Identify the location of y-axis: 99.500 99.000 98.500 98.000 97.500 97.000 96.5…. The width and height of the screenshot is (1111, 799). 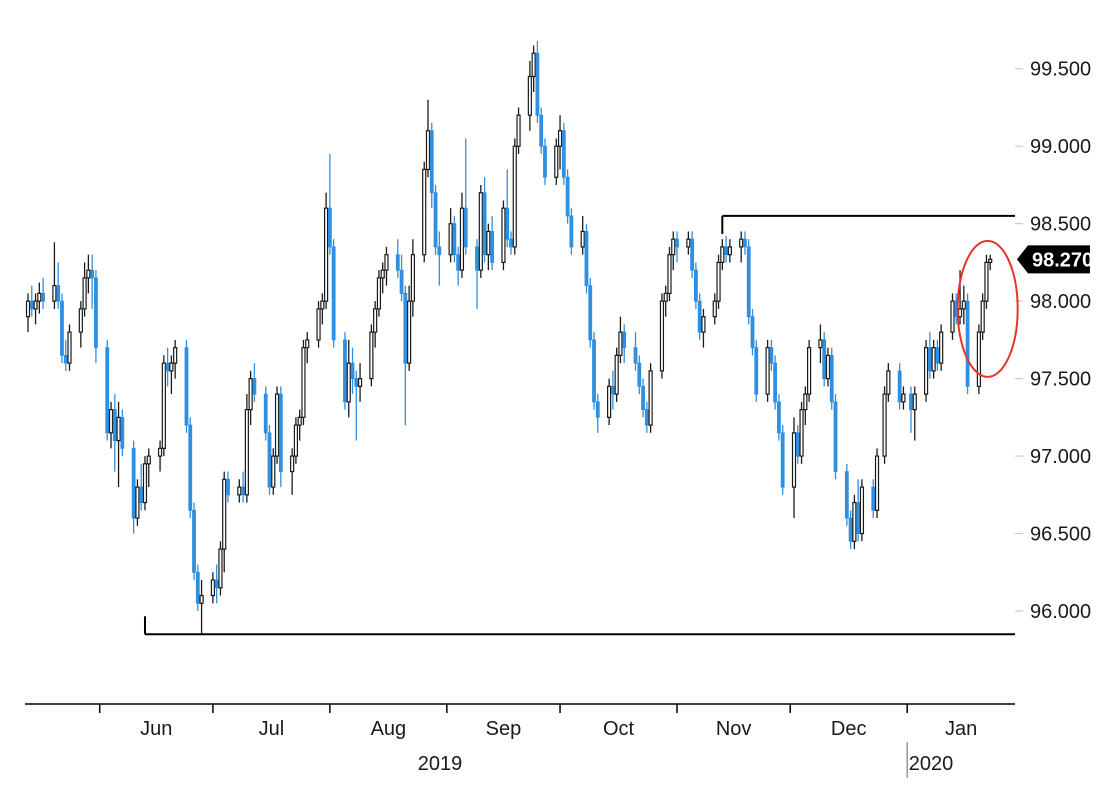
(1053, 341).